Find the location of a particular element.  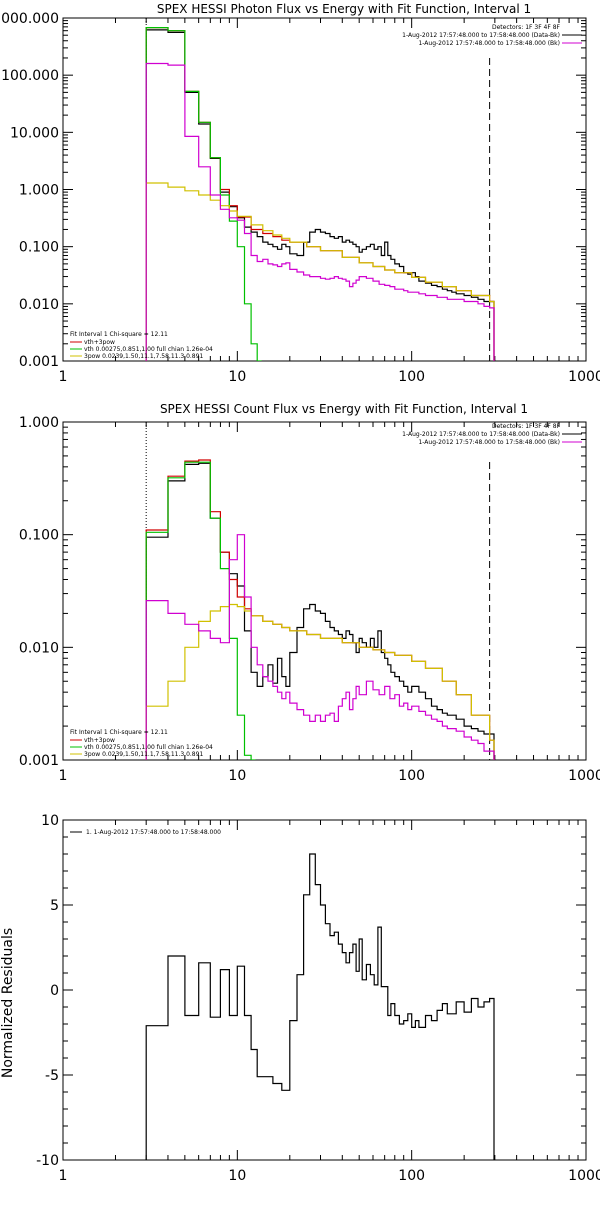

photon-flux-series-3pow is located at coordinates (320, 271).